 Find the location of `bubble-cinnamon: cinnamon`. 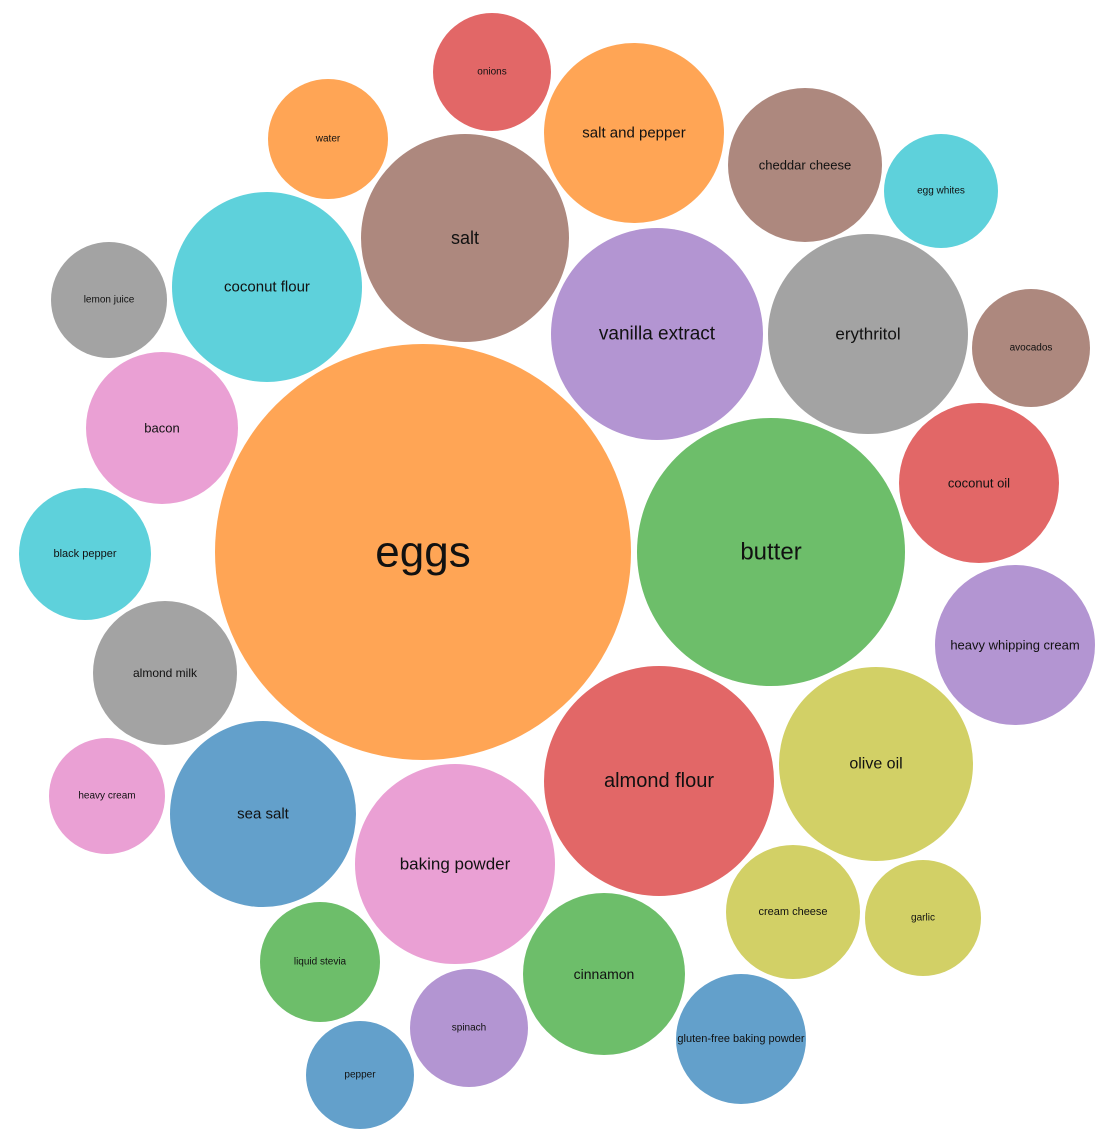

bubble-cinnamon: cinnamon is located at coordinates (604, 974).